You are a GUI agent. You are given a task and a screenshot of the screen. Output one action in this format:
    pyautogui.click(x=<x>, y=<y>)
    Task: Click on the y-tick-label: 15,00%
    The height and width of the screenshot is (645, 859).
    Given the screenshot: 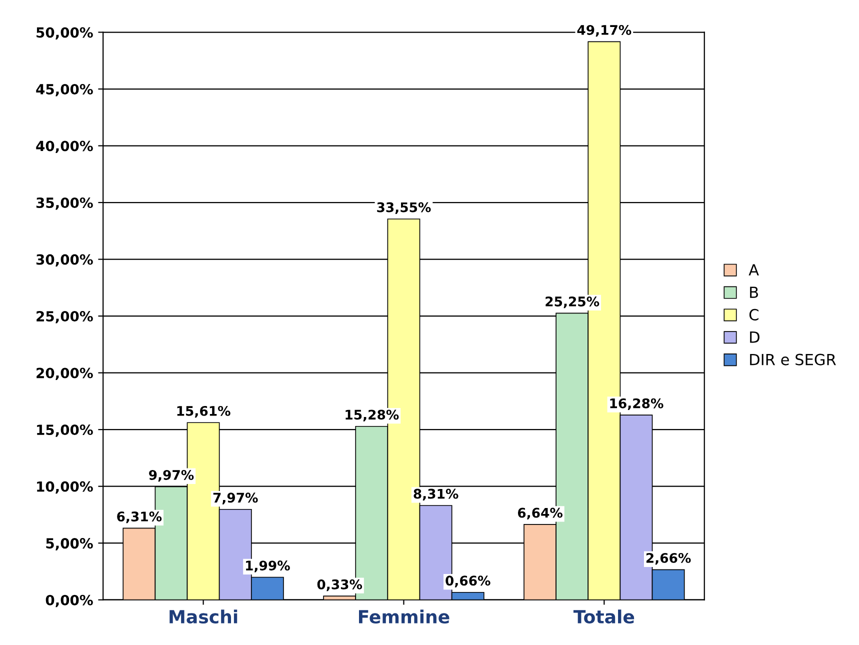 What is the action you would take?
    pyautogui.click(x=65, y=430)
    